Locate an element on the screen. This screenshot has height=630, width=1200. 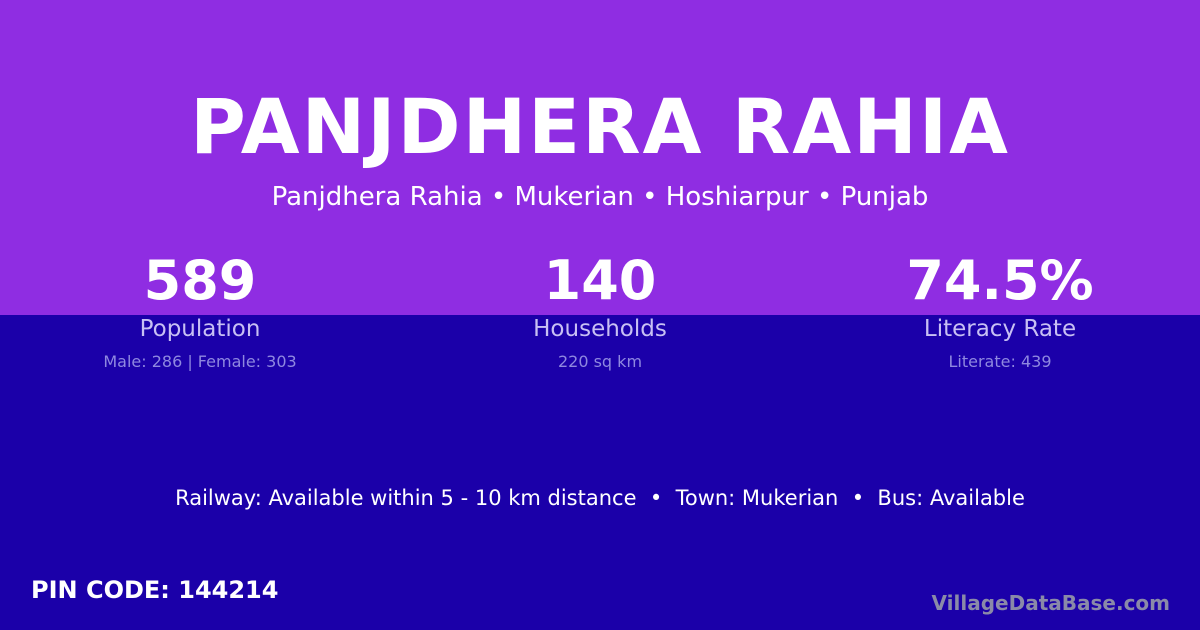
stat-value: 589 is located at coordinates (200, 280).